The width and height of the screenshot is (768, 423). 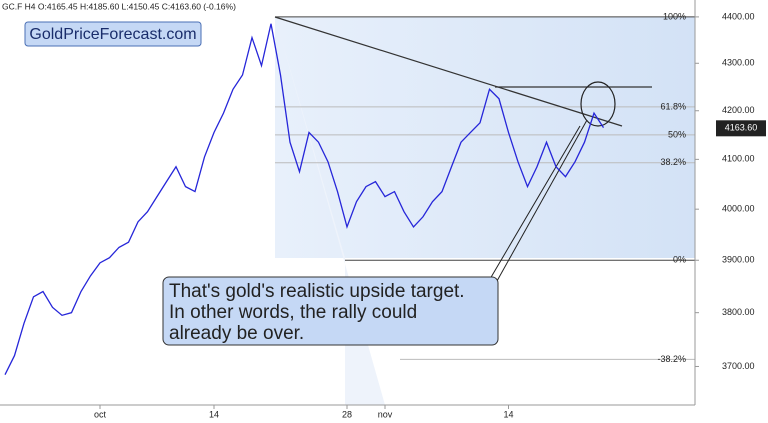 I want to click on x-tick-label: 28, so click(x=347, y=414).